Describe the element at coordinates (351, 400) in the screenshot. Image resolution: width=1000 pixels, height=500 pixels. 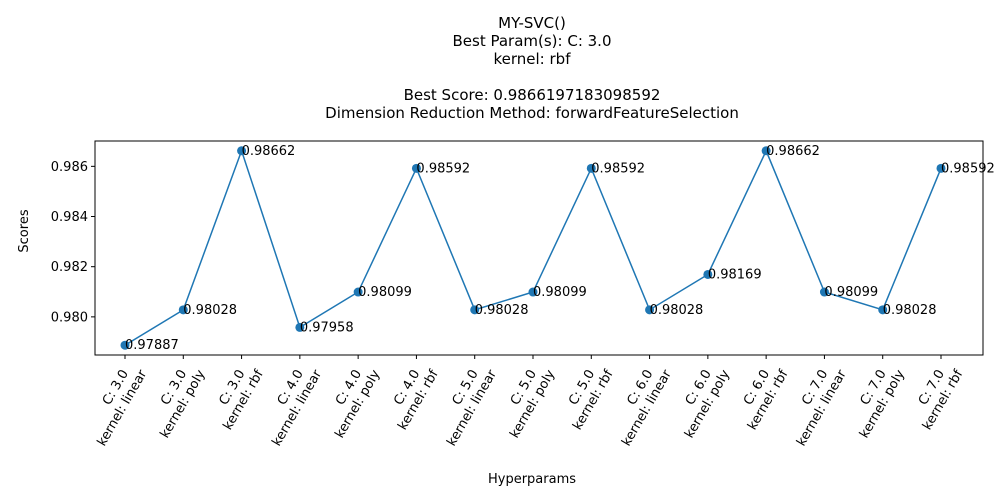
I see `x-tick-label: C: 4.0kernel: poly` at that location.